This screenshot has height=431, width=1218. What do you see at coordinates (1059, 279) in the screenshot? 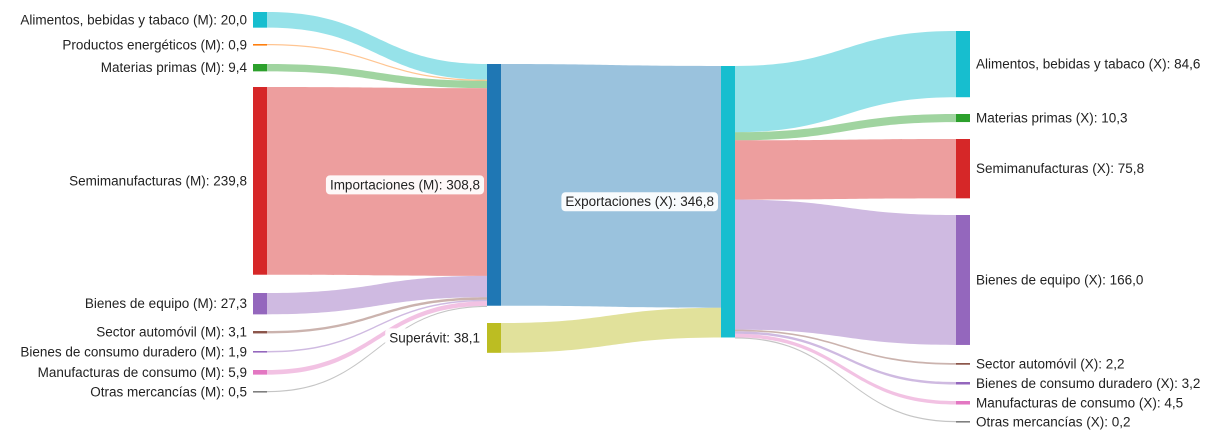
I see `label-x_bienes: Bienes de equipo (X): 166,0` at bounding box center [1059, 279].